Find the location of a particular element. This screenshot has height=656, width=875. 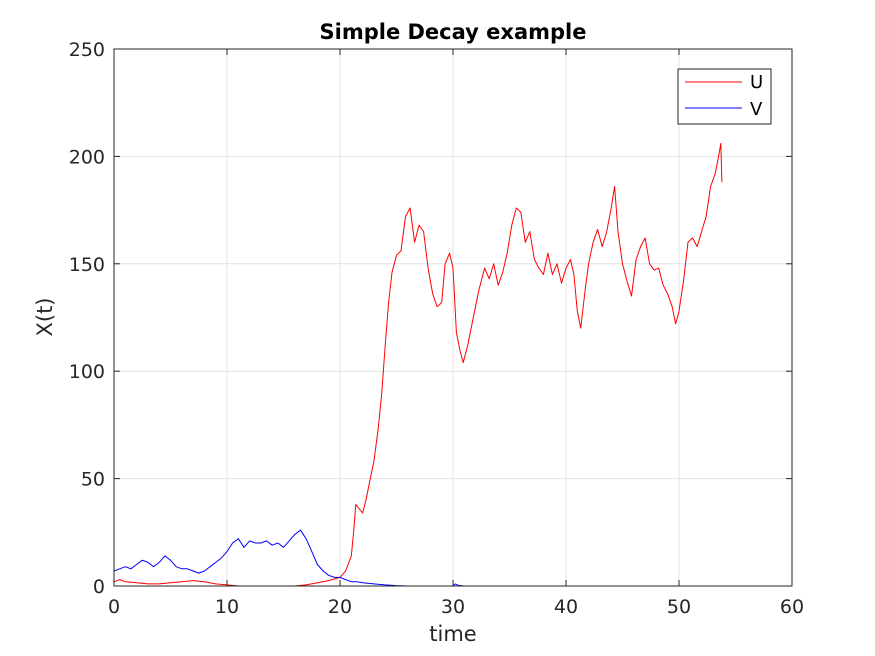

y-tick-label: 100 is located at coordinates (87, 372).